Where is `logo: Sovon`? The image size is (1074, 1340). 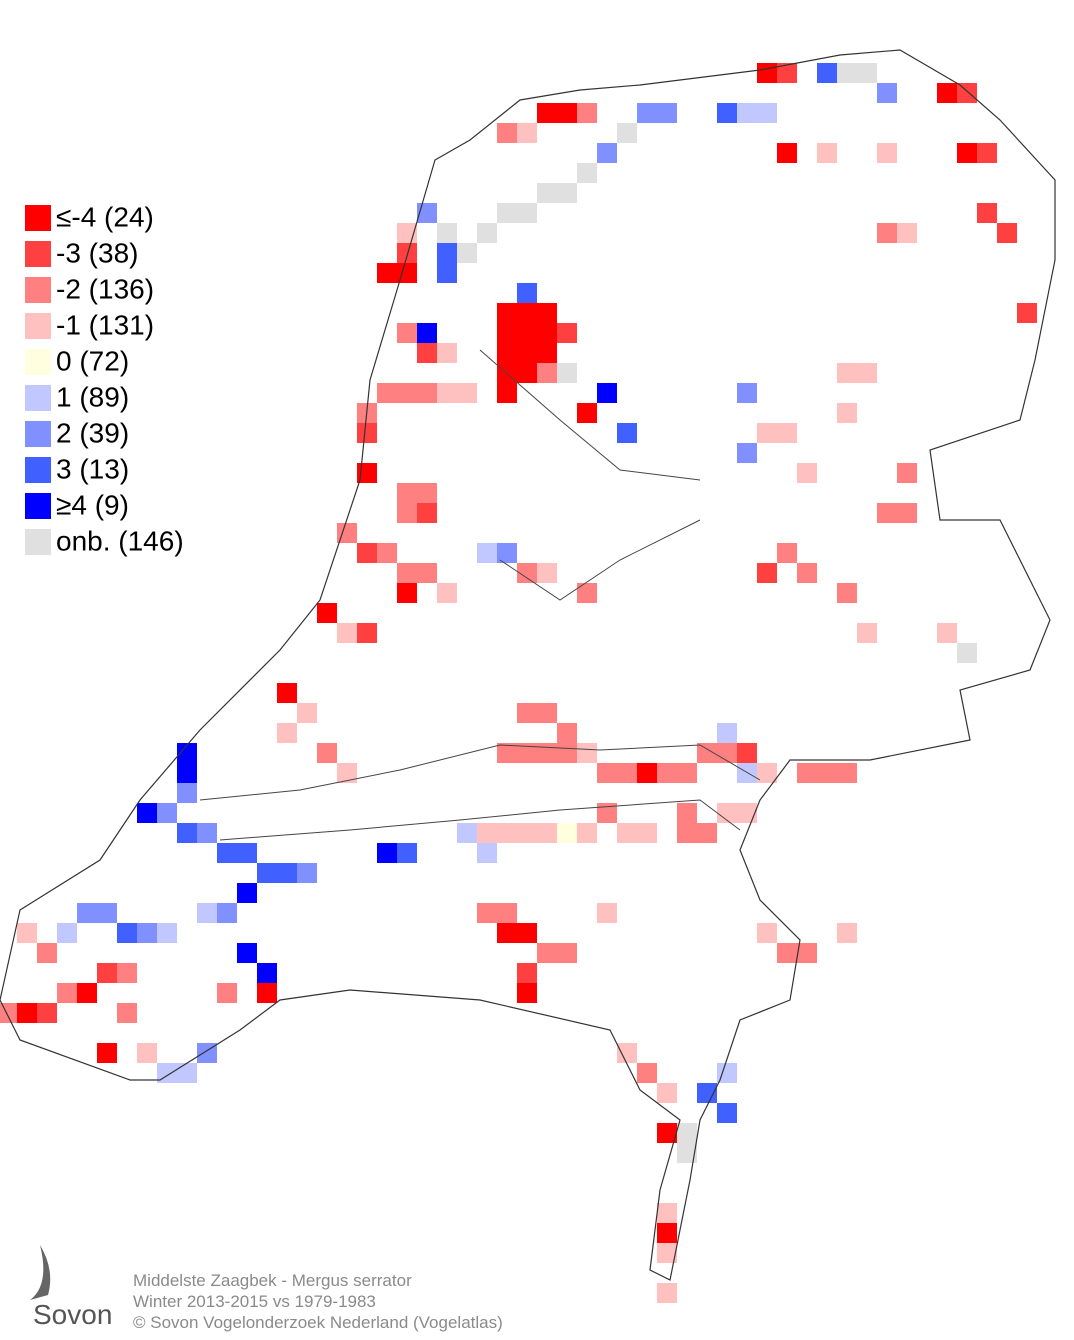 logo: Sovon is located at coordinates (71, 1287).